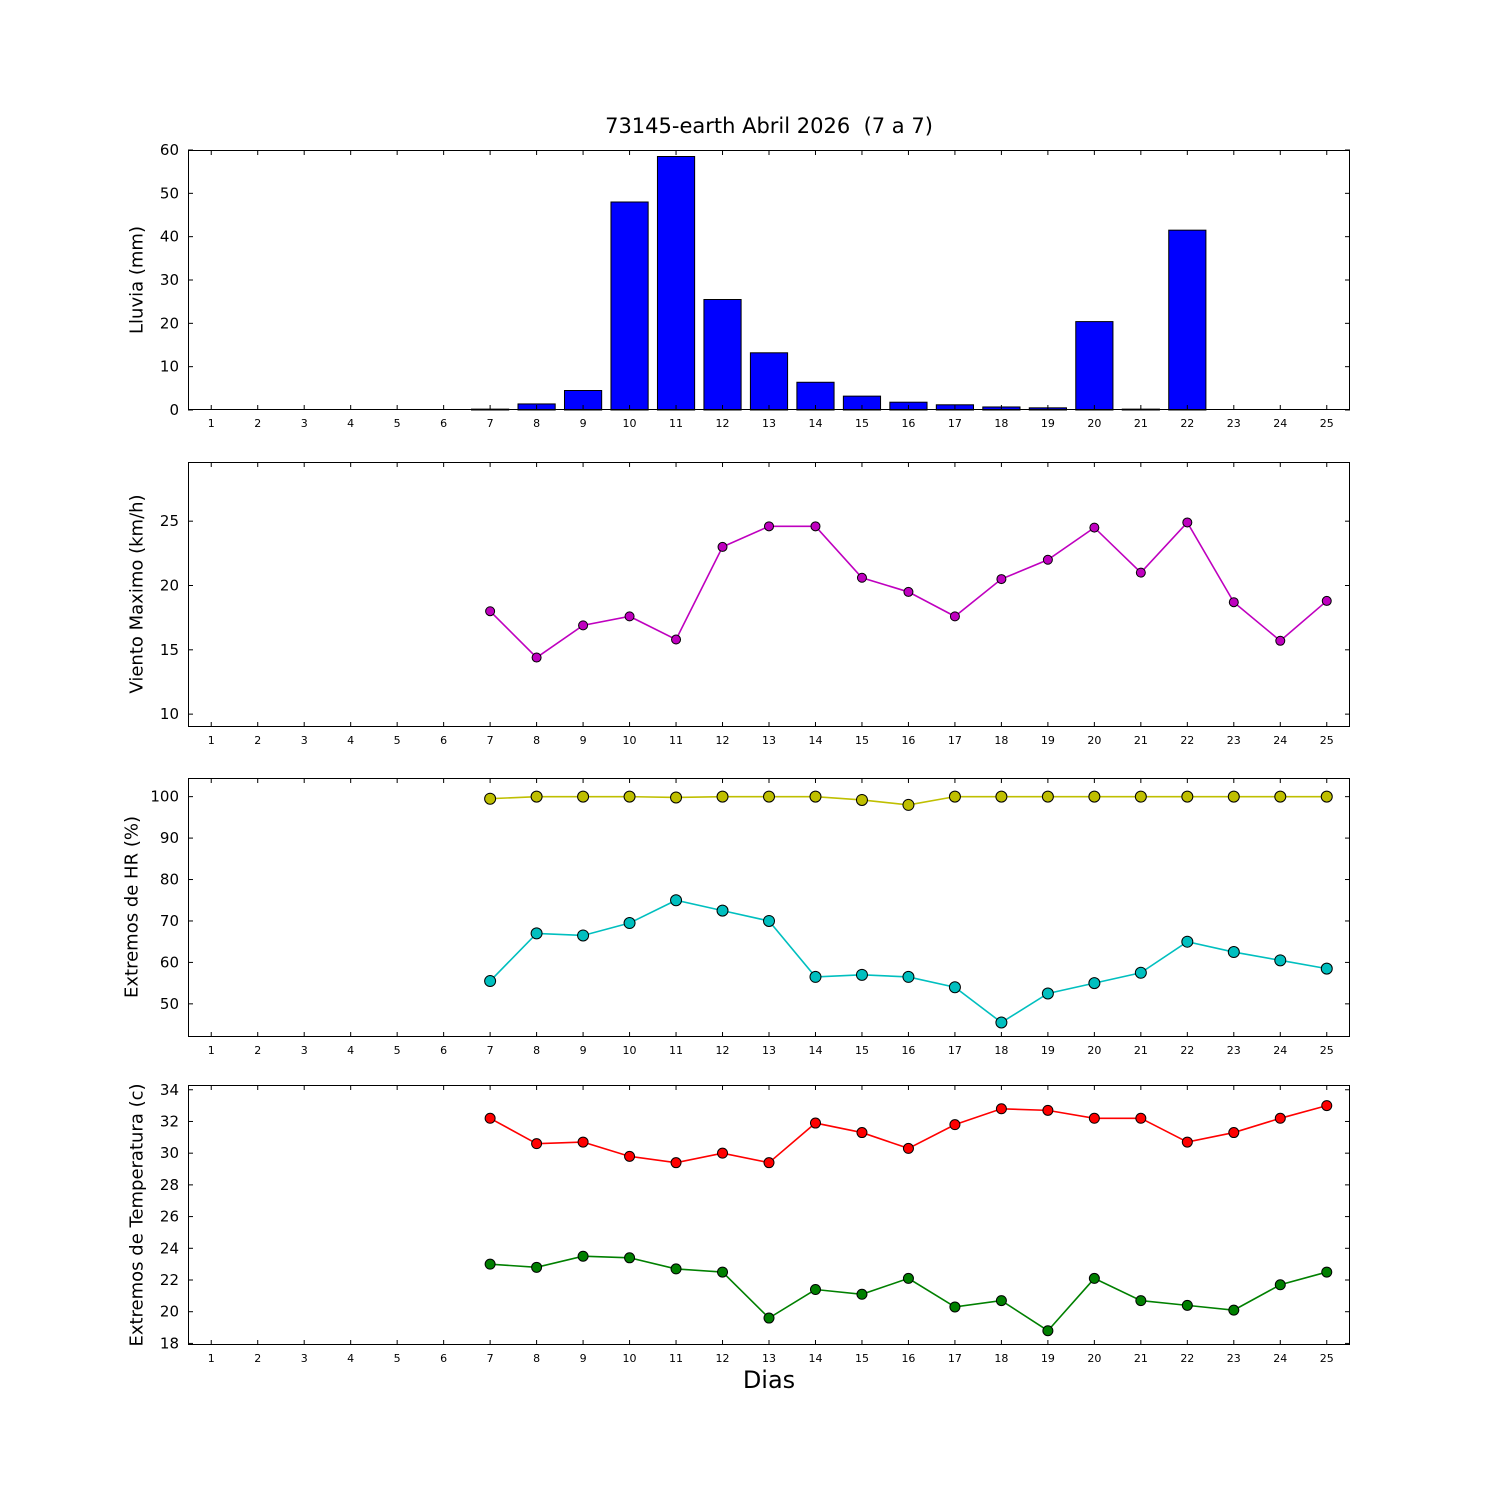 Image resolution: width=1500 pixels, height=1500 pixels. I want to click on ylabel-lluvia: Lluvia (mm), so click(137, 280).